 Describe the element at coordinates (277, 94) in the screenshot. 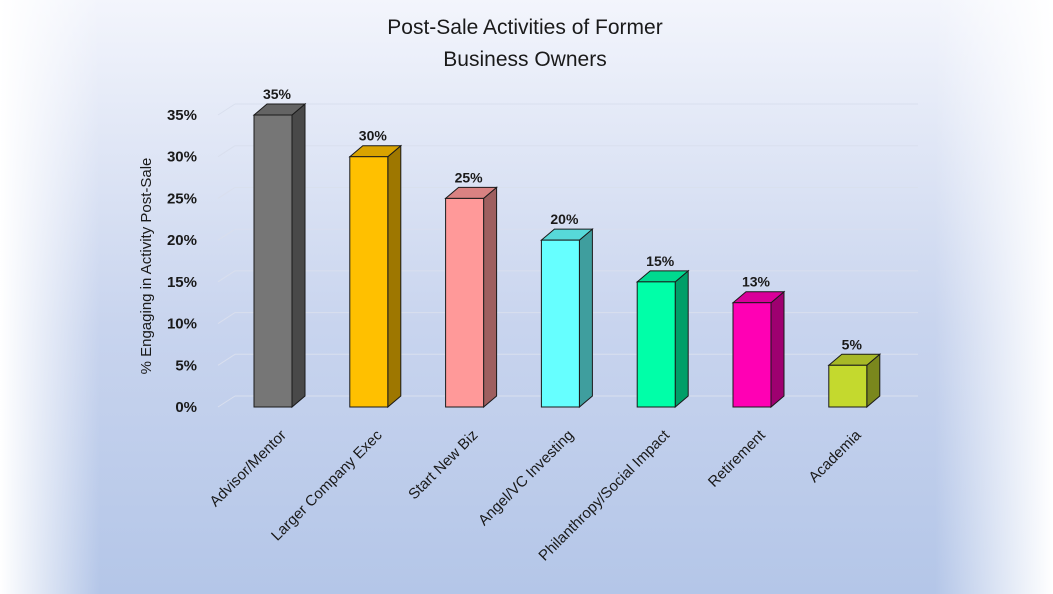

I see `data-label: 35%` at that location.